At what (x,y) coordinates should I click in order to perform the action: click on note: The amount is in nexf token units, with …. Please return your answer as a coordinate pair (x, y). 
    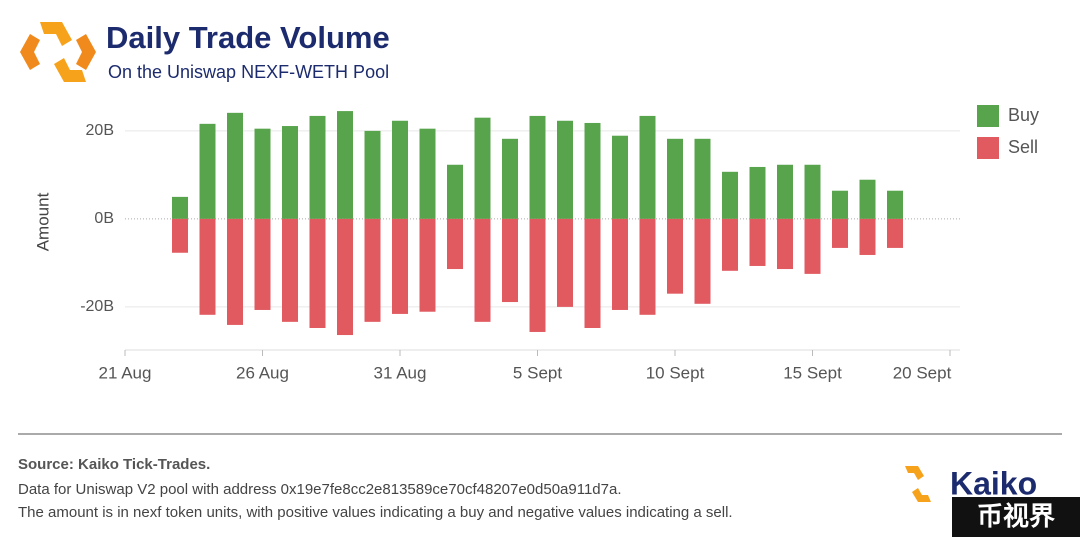
    Looking at the image, I should click on (375, 512).